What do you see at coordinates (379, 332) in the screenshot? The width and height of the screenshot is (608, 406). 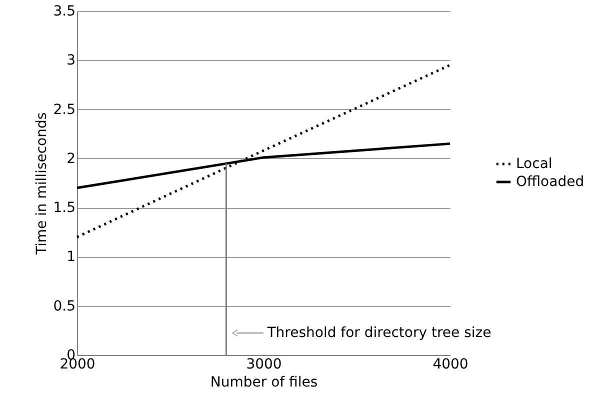 I see `ref-line-label: Threshold for directory tree size` at bounding box center [379, 332].